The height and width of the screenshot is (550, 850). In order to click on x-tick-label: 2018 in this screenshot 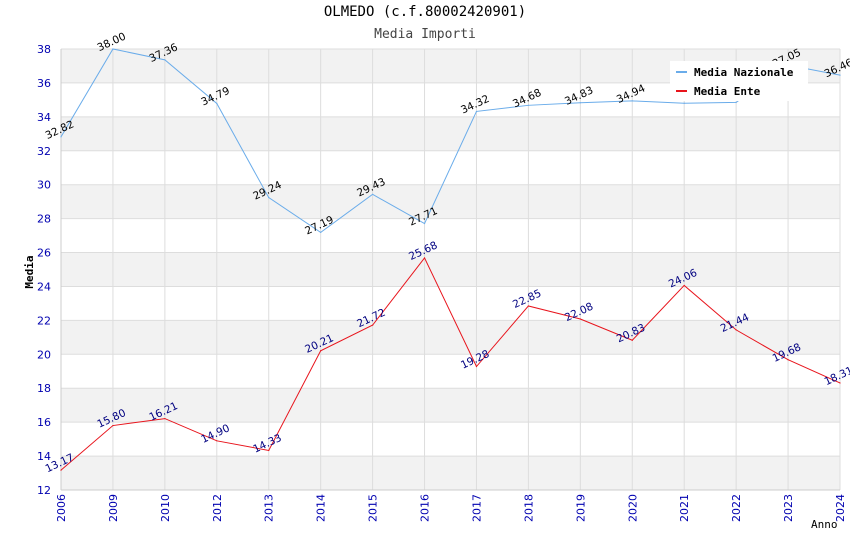, I will do `click(528, 508)`.